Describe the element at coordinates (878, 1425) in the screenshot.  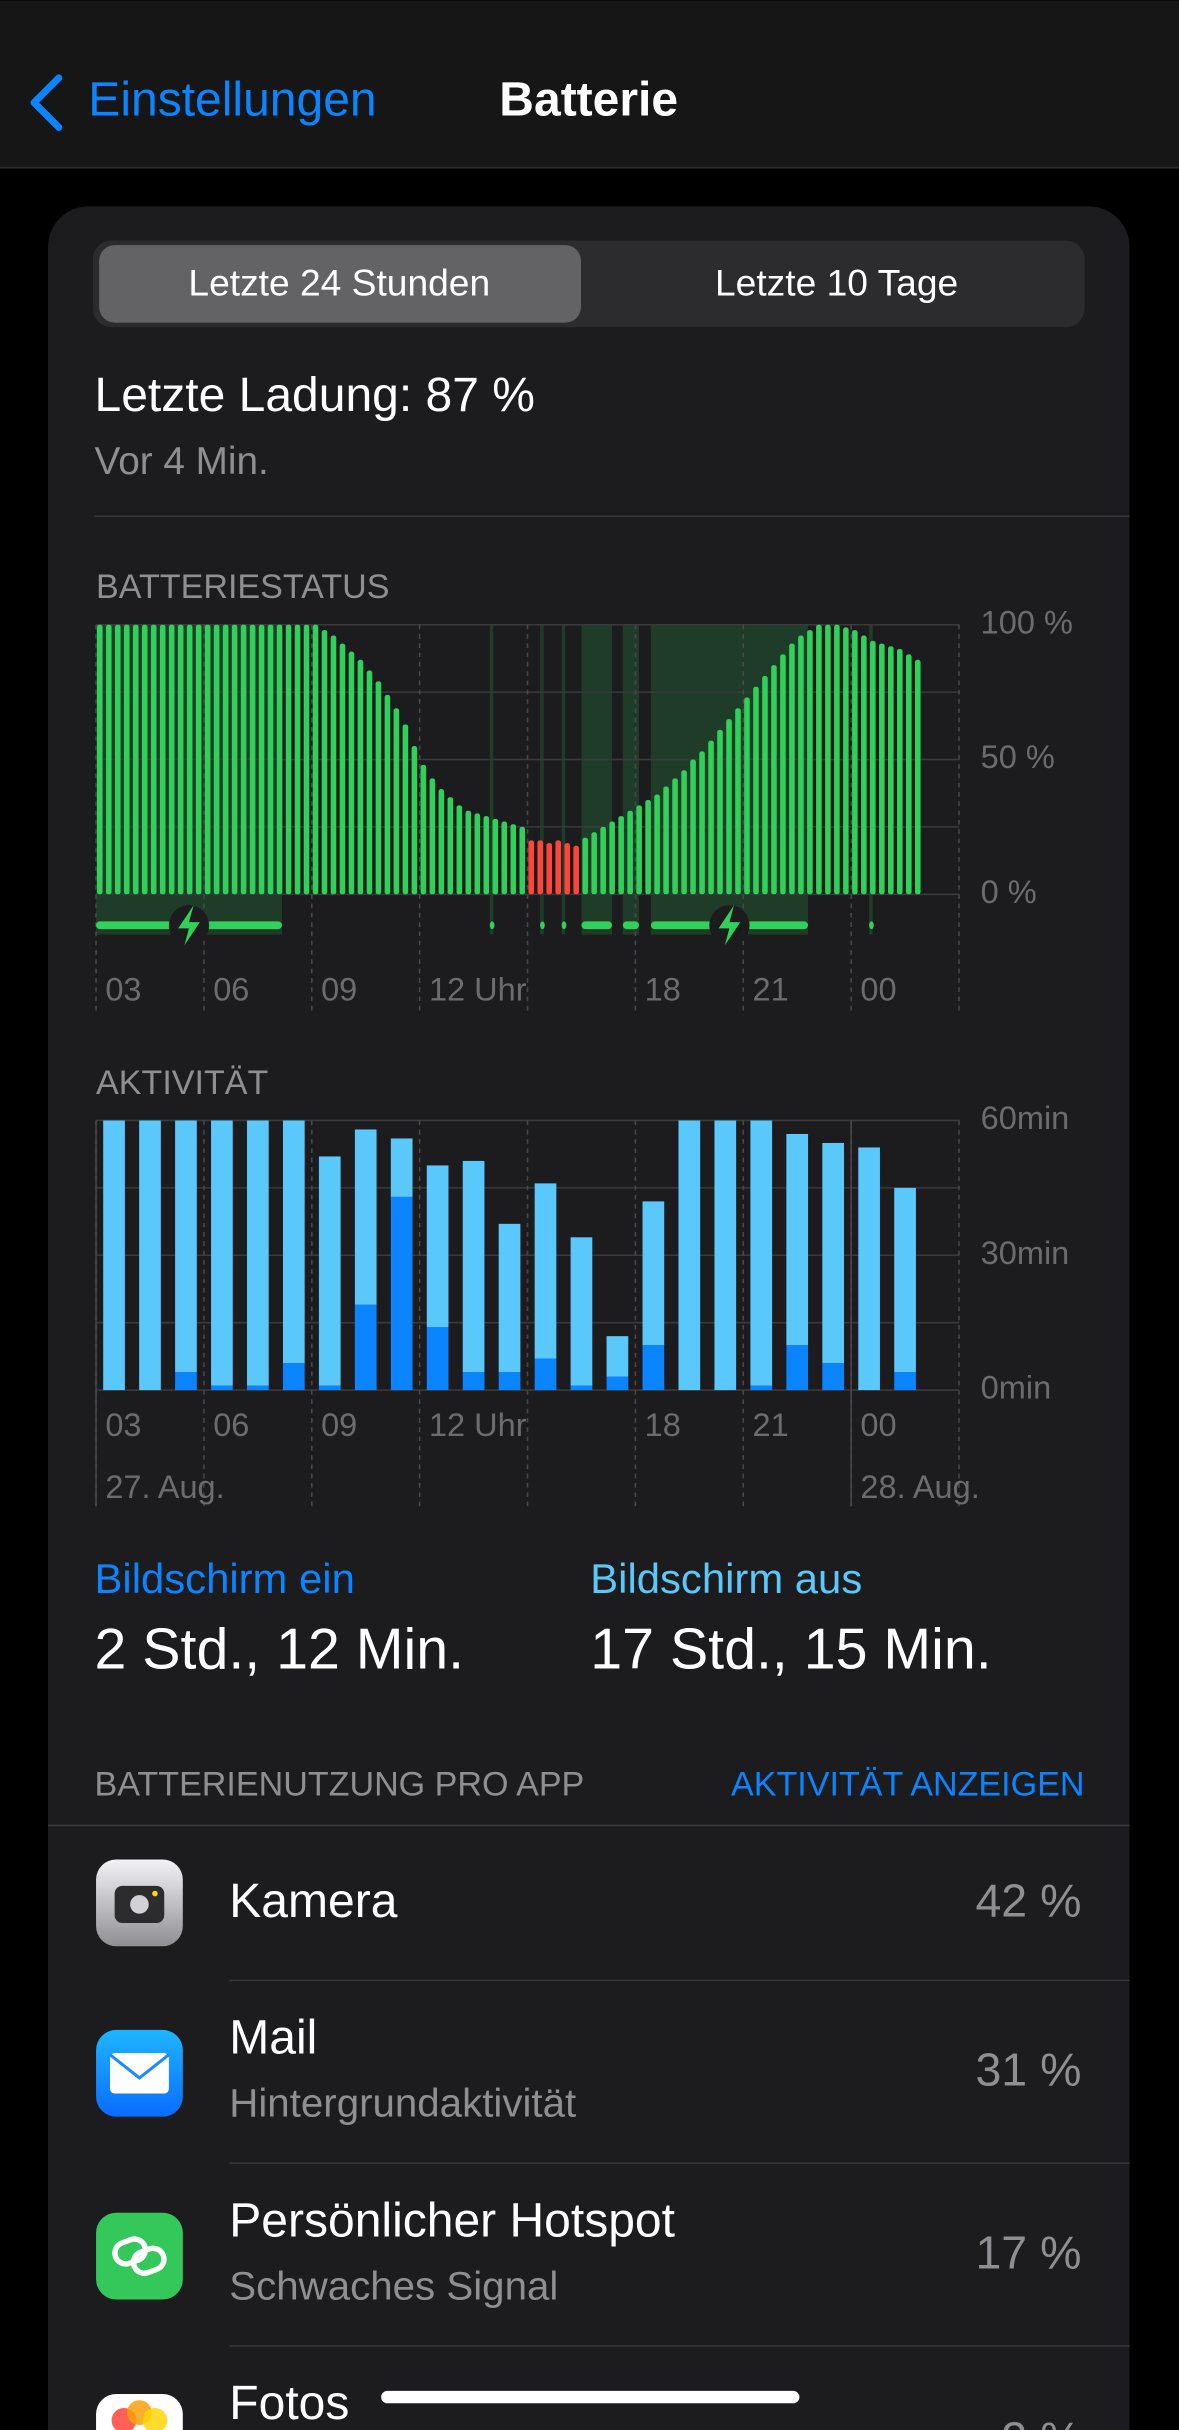
I see `x-tick-label: 00` at that location.